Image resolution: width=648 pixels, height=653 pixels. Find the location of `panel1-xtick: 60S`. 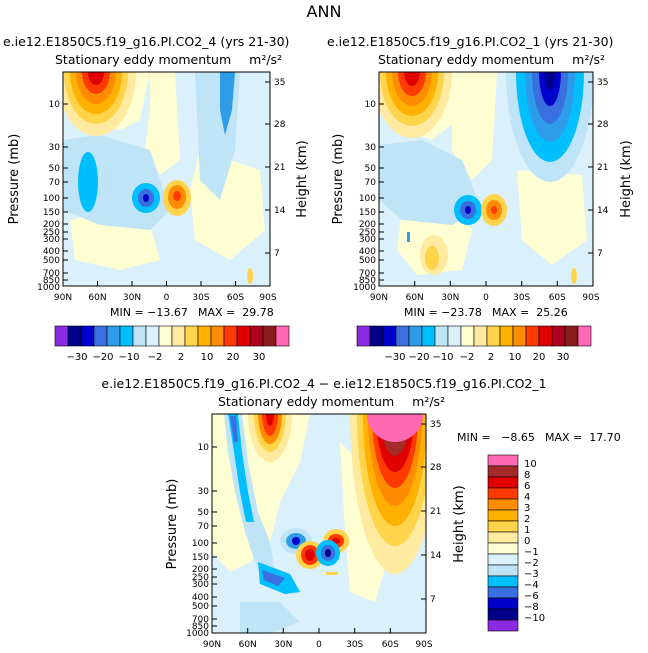

panel1-xtick: 60S is located at coordinates (235, 298).